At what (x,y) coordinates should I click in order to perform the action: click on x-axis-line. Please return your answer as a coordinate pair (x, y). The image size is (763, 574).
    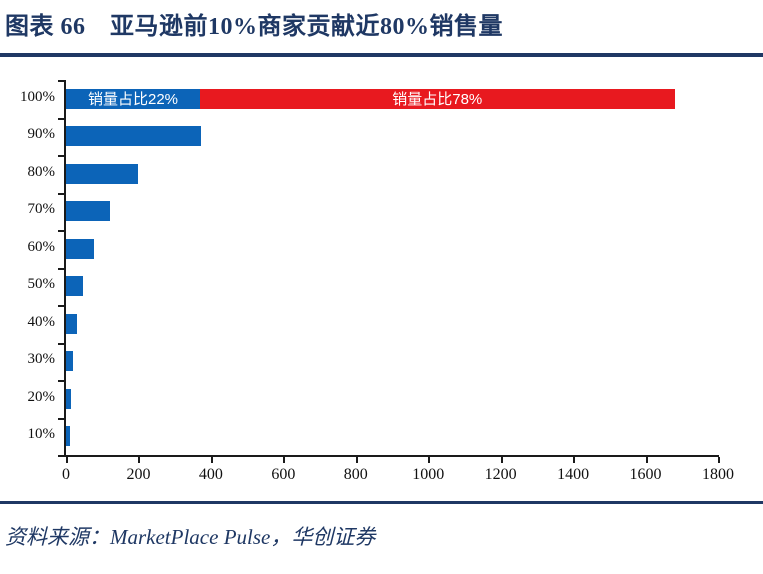
    Looking at the image, I should click on (391, 456).